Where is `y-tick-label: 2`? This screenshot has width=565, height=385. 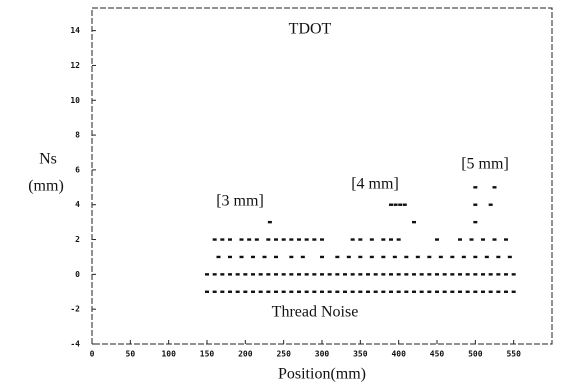
y-tick-label: 2 is located at coordinates (77, 239).